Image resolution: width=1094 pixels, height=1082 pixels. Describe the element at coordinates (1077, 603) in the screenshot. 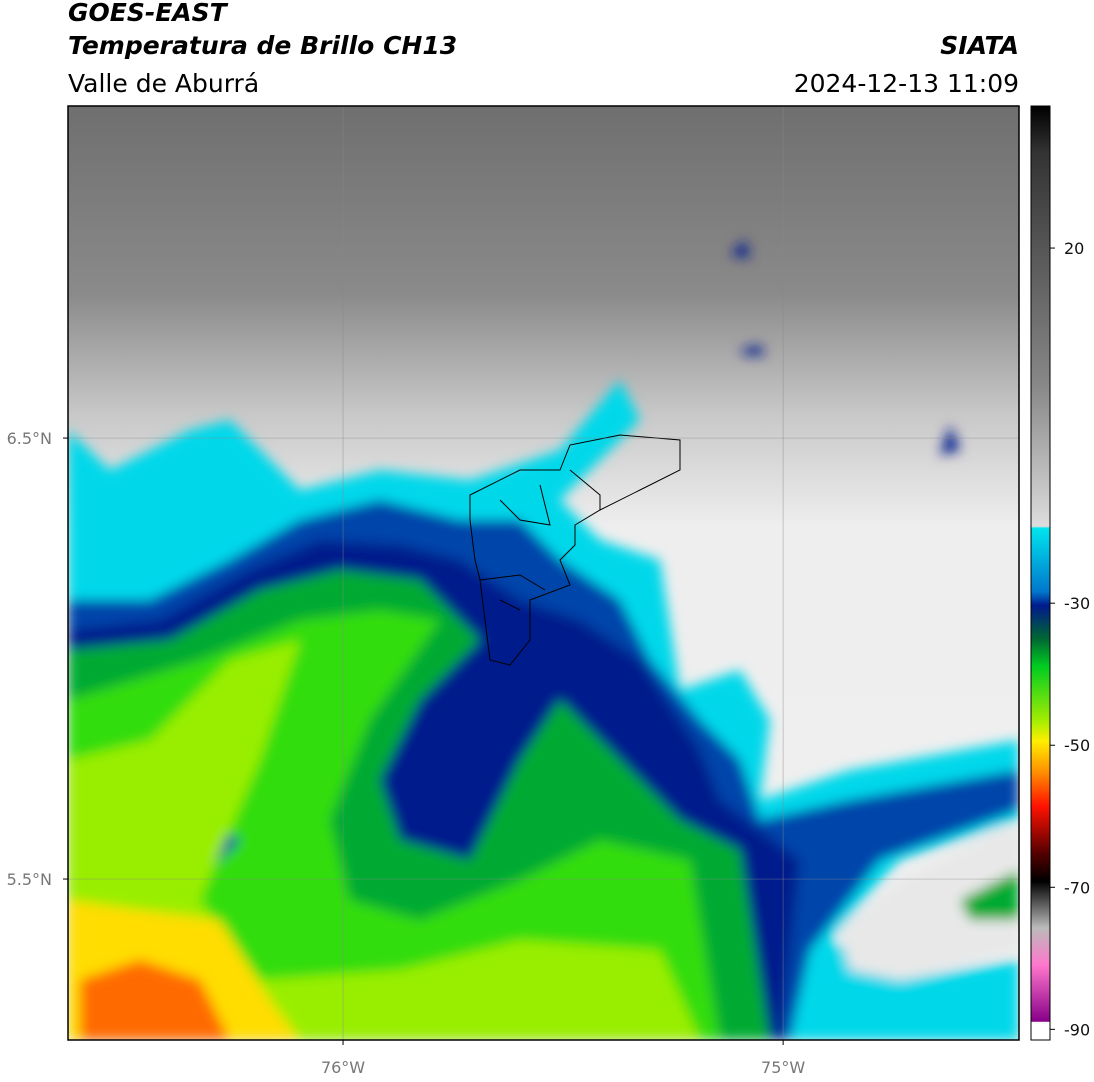

I see `colorbar-tick-label: -30` at that location.